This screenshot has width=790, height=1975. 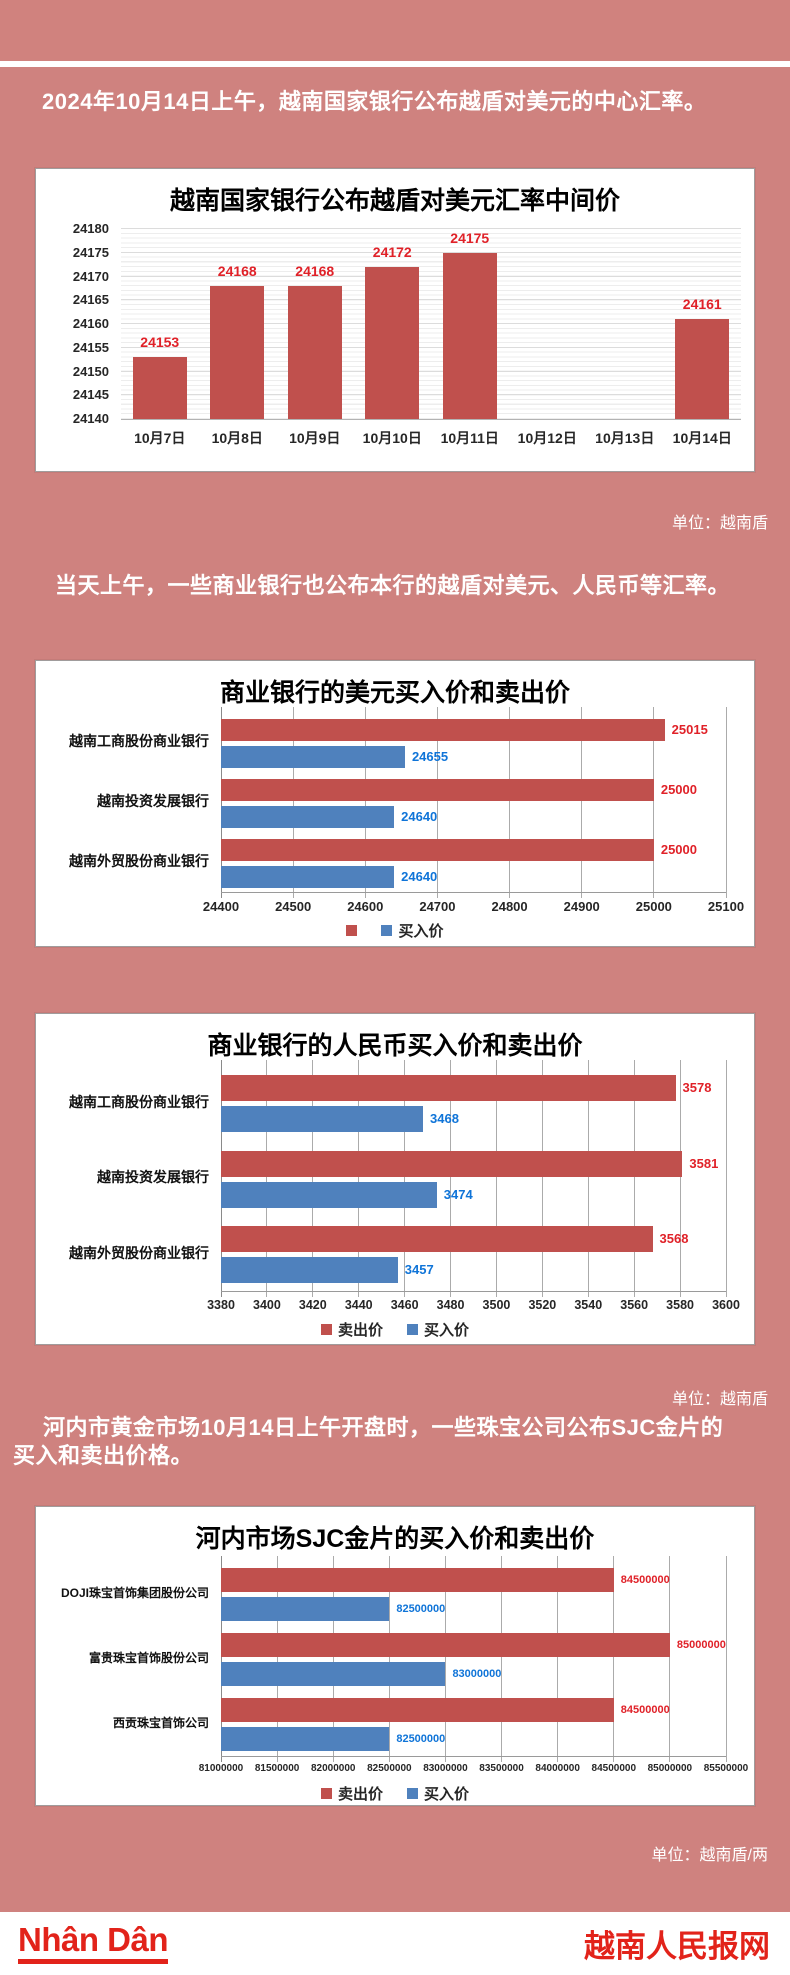 What do you see at coordinates (90, 323) in the screenshot?
I see `y-axis-label: 24160` at bounding box center [90, 323].